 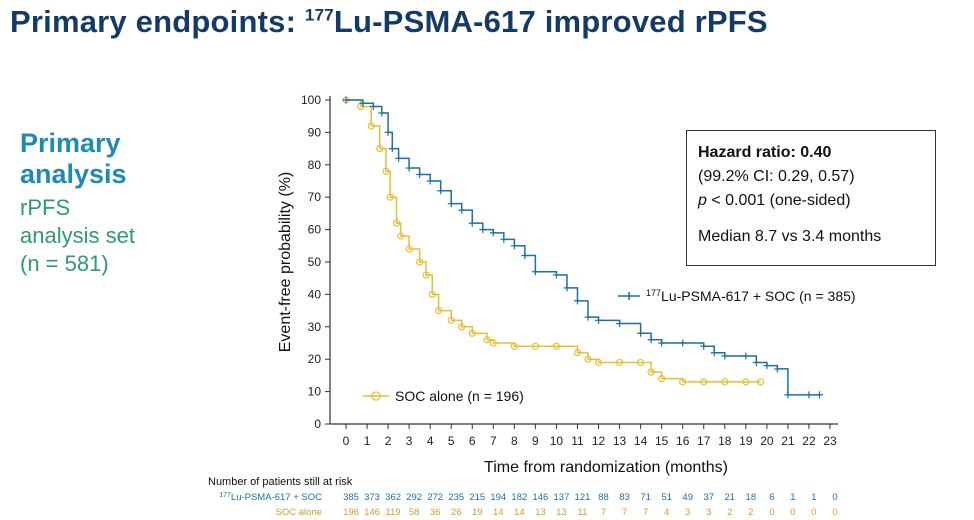 What do you see at coordinates (315, 294) in the screenshot?
I see `y-tick-label: 40` at bounding box center [315, 294].